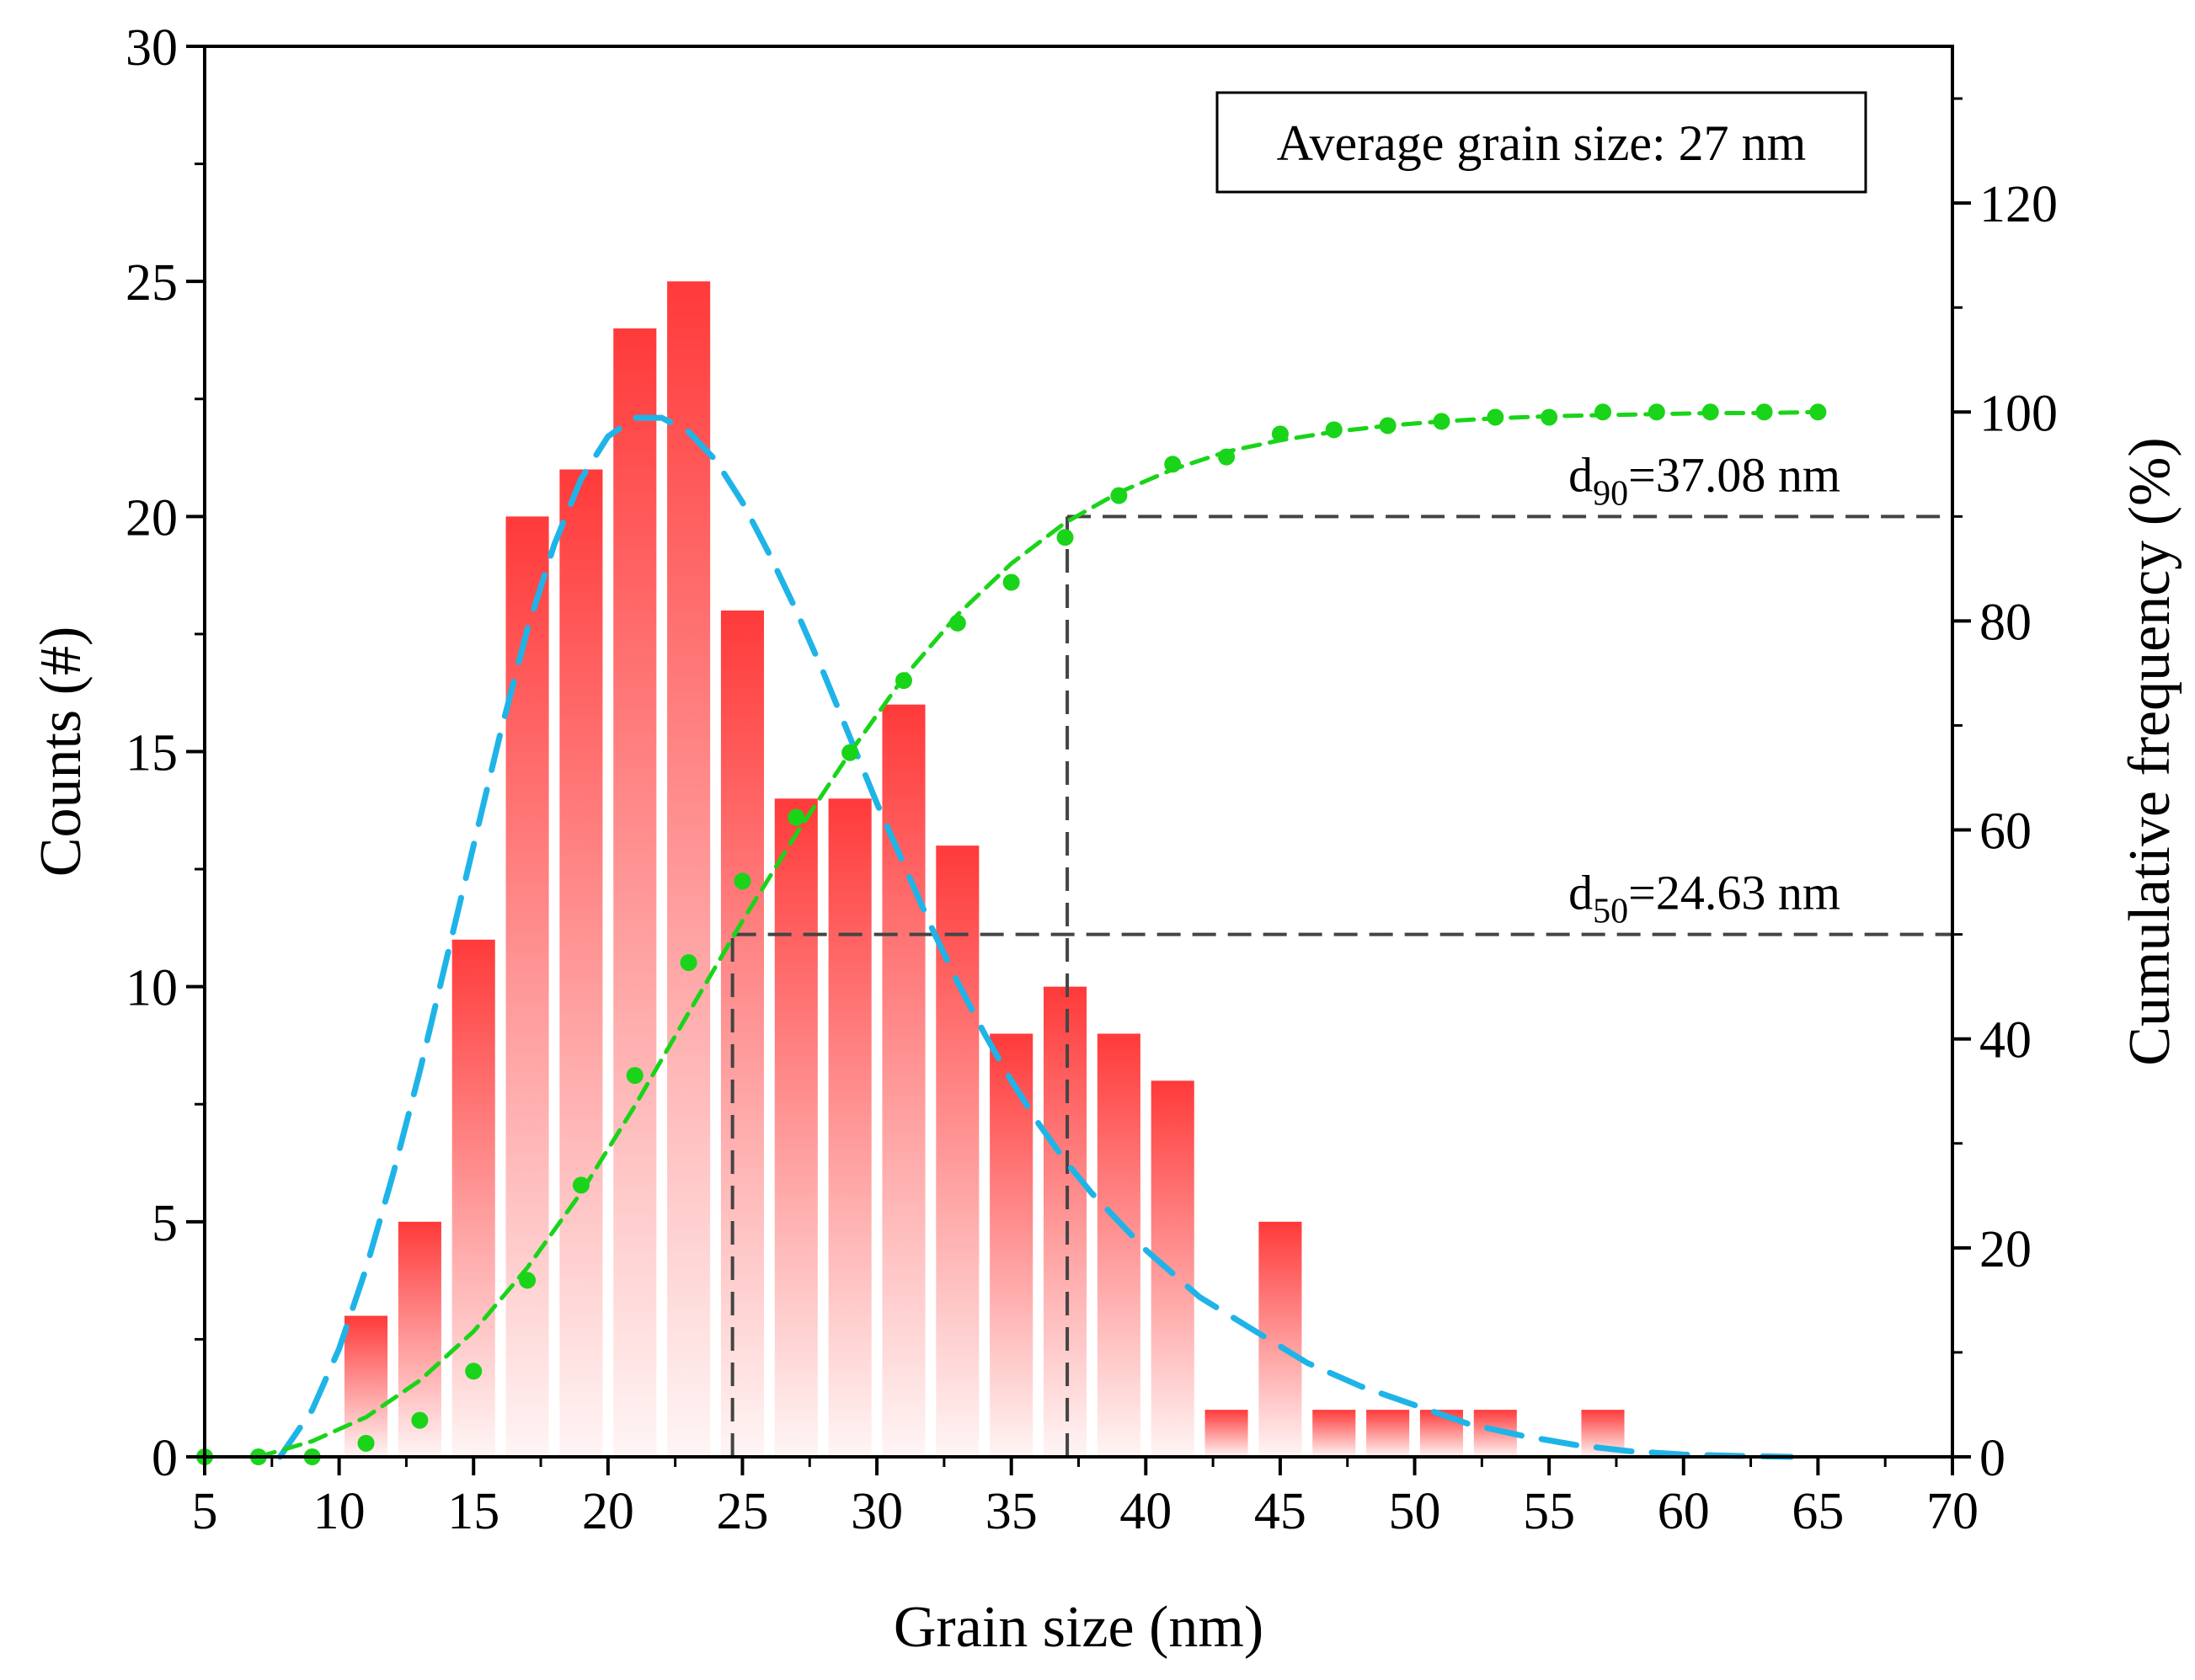 The image size is (2195, 1680). What do you see at coordinates (2006, 622) in the screenshot?
I see `y-right-tick-label: 80` at bounding box center [2006, 622].